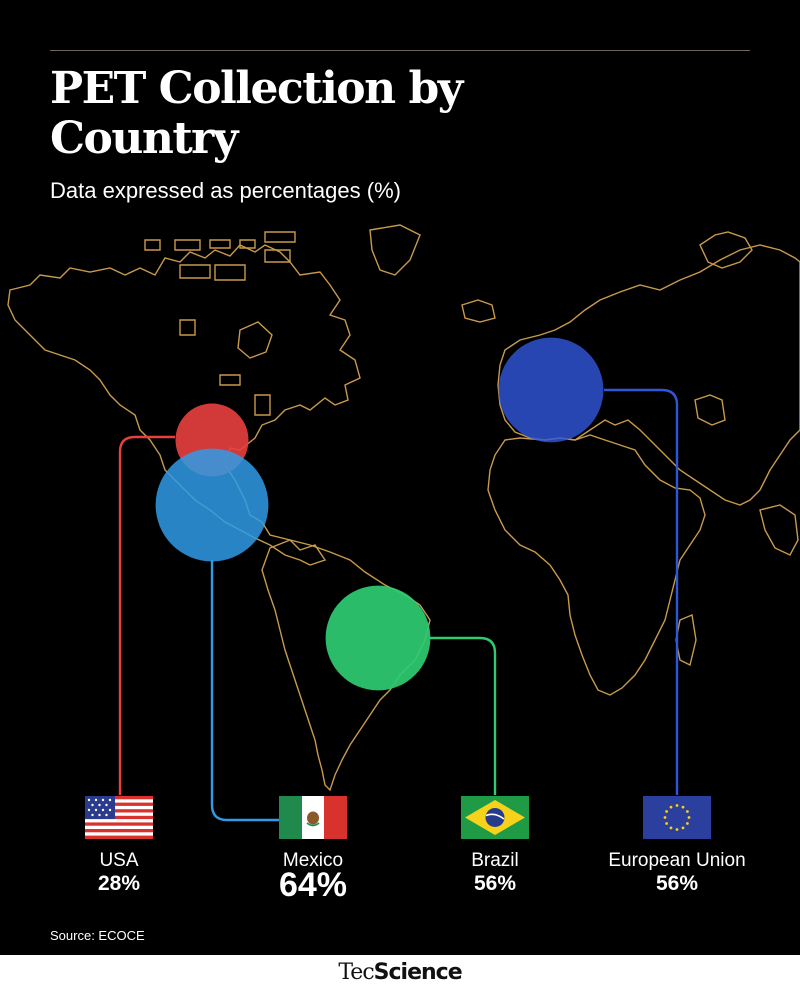  I want to click on hudson-bay-outline, so click(255, 340).